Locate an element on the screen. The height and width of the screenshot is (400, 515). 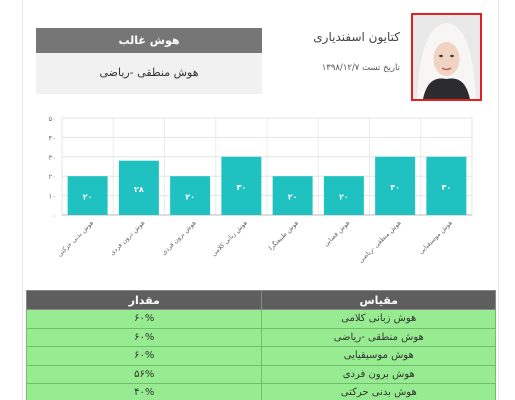
bar-value-label: ۲۸ is located at coordinates (139, 189).